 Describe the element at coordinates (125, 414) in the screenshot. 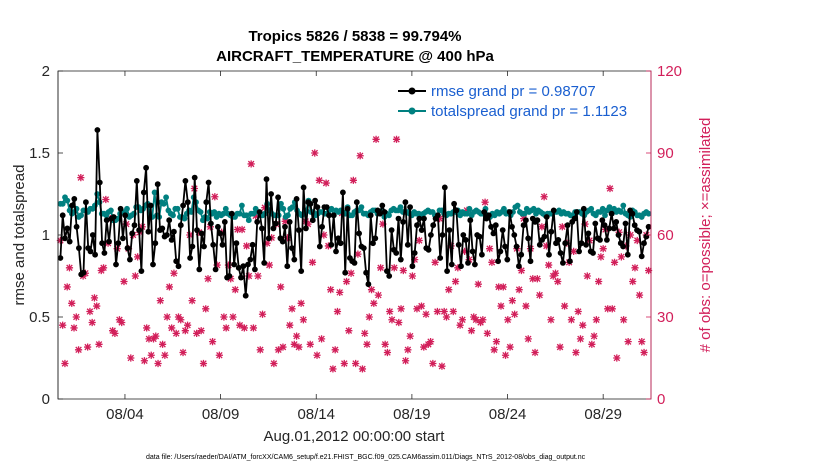

I see `x-tick-label: 08/04` at that location.